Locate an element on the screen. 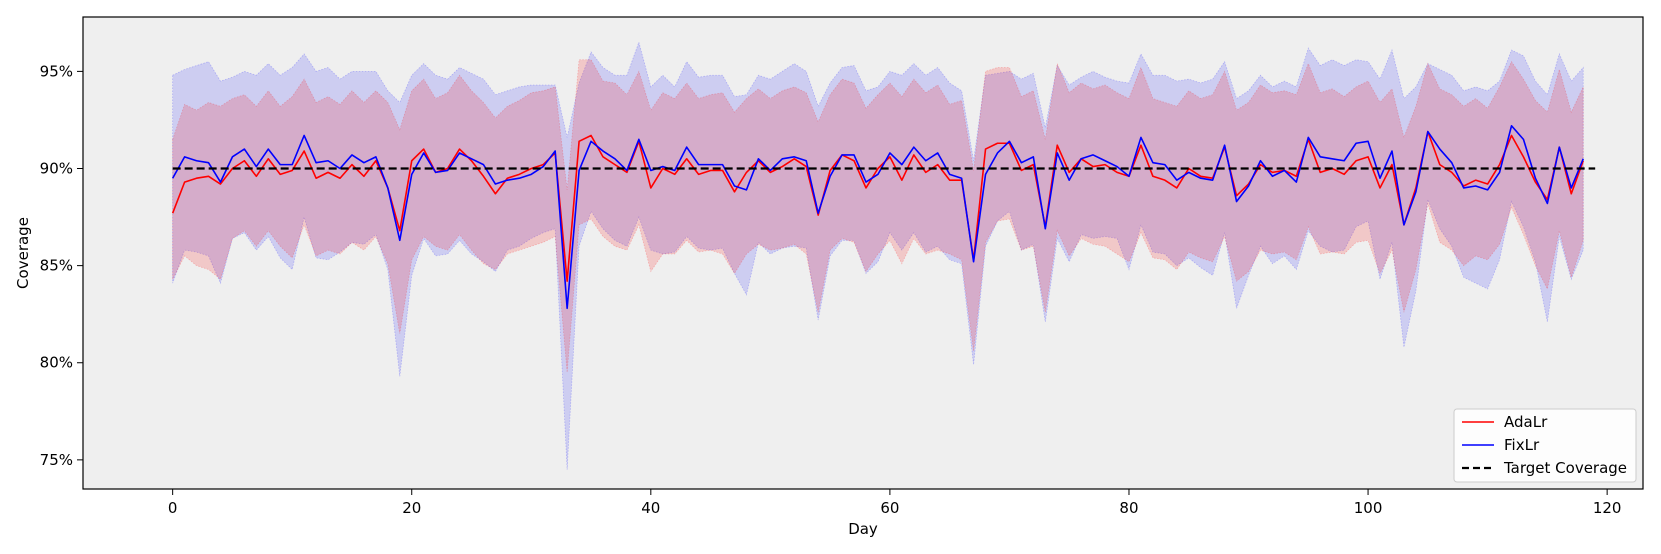 Image resolution: width=1661 pixels, height=554 pixels. x-tick-label: 40 is located at coordinates (650, 508).